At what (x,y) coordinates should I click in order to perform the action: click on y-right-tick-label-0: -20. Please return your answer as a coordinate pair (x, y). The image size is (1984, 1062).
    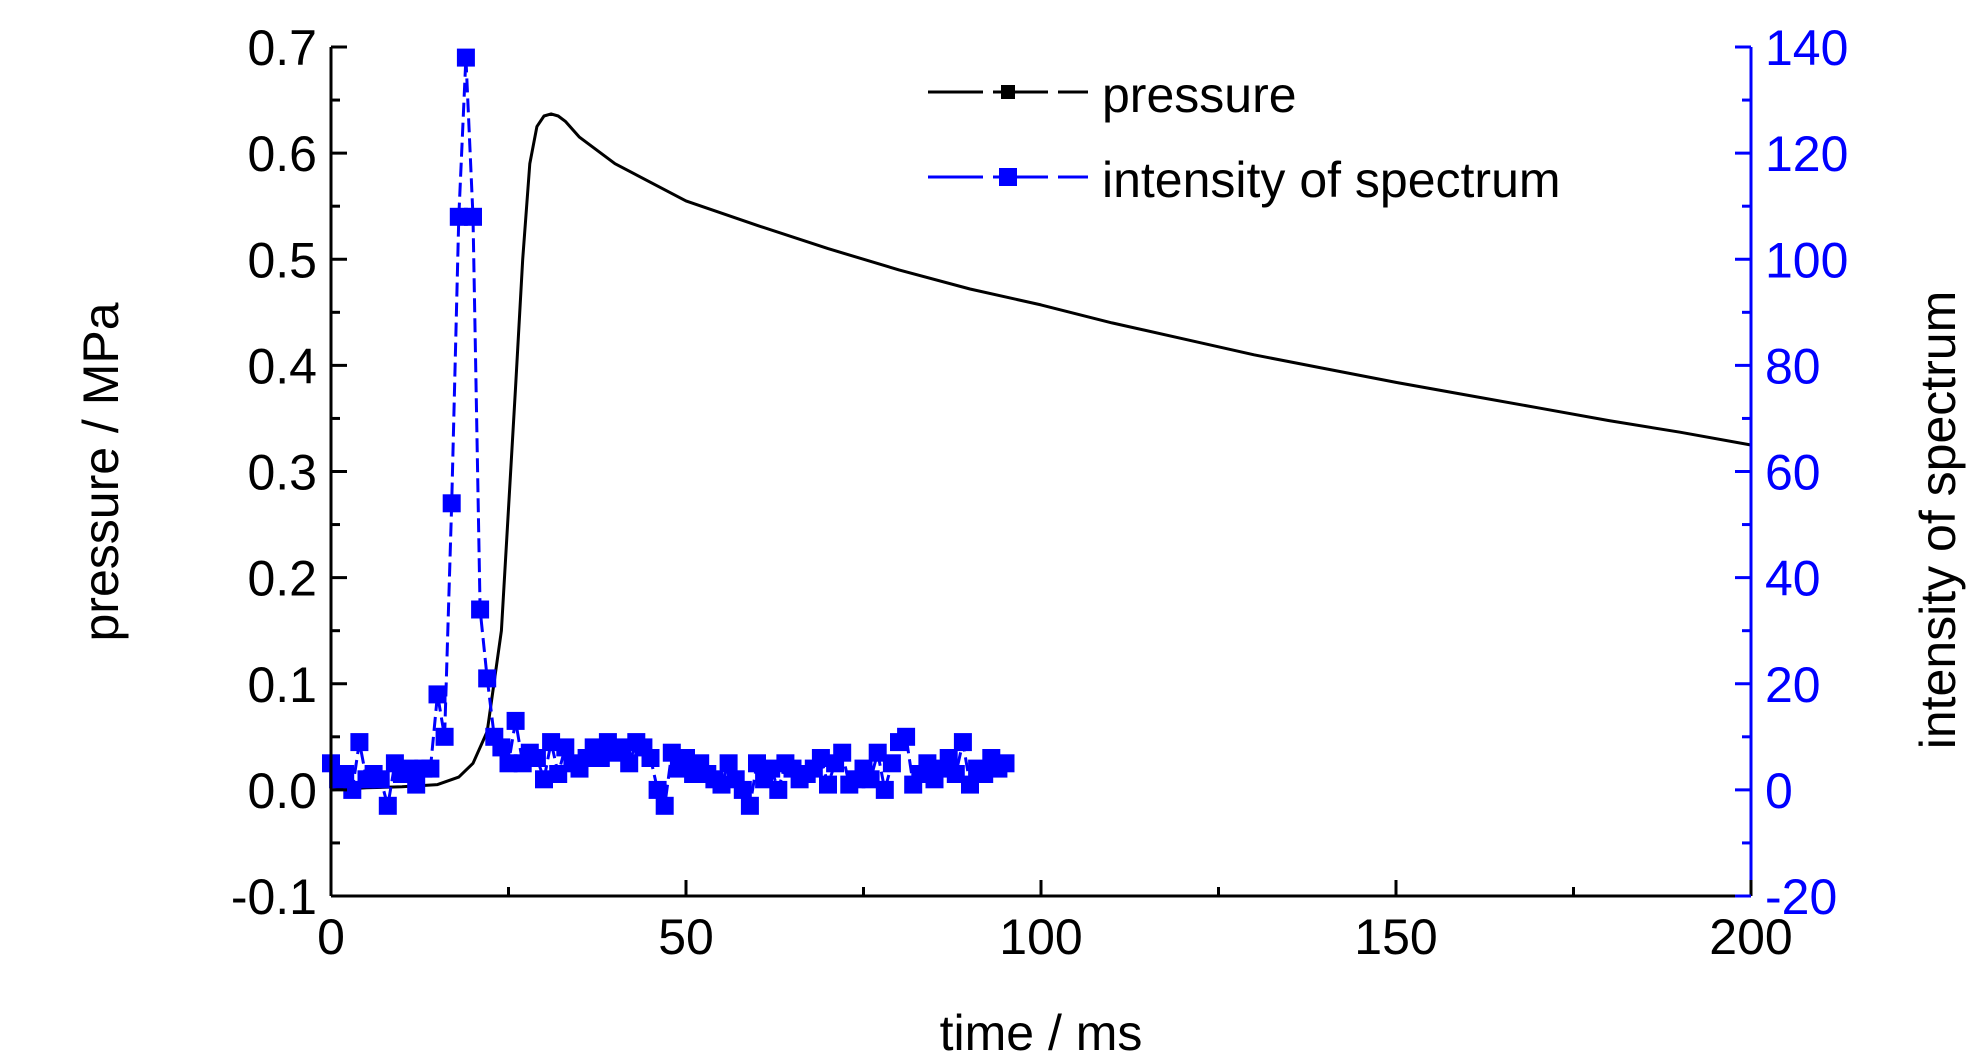
    Looking at the image, I should click on (1801, 897).